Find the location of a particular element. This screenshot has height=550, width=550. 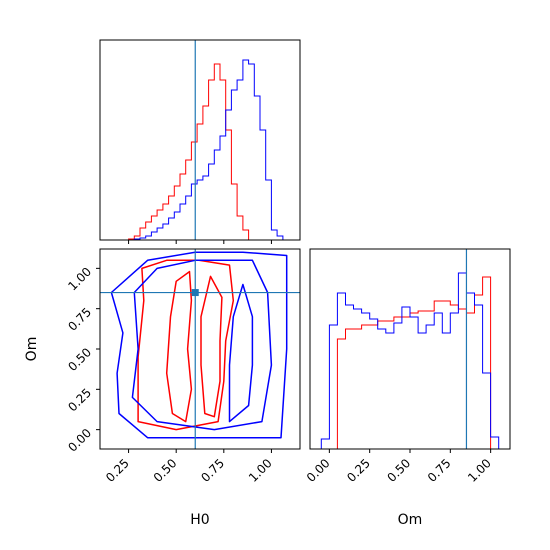

xlabel-om: Om is located at coordinates (410, 520).